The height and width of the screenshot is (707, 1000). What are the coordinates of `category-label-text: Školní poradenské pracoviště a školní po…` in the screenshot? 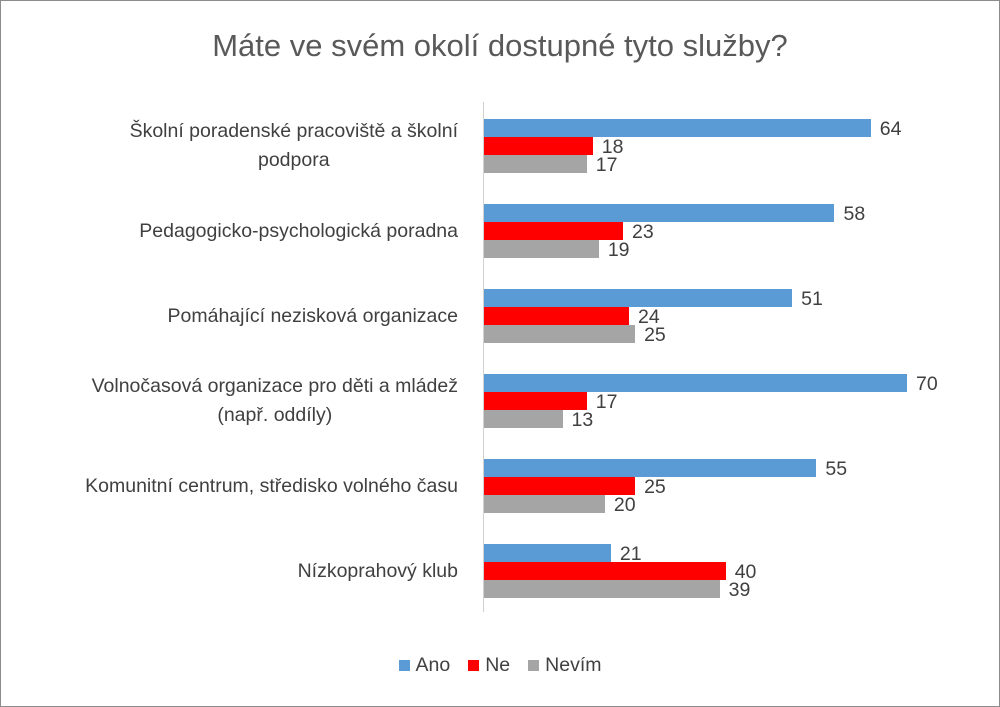 It's located at (293, 145).